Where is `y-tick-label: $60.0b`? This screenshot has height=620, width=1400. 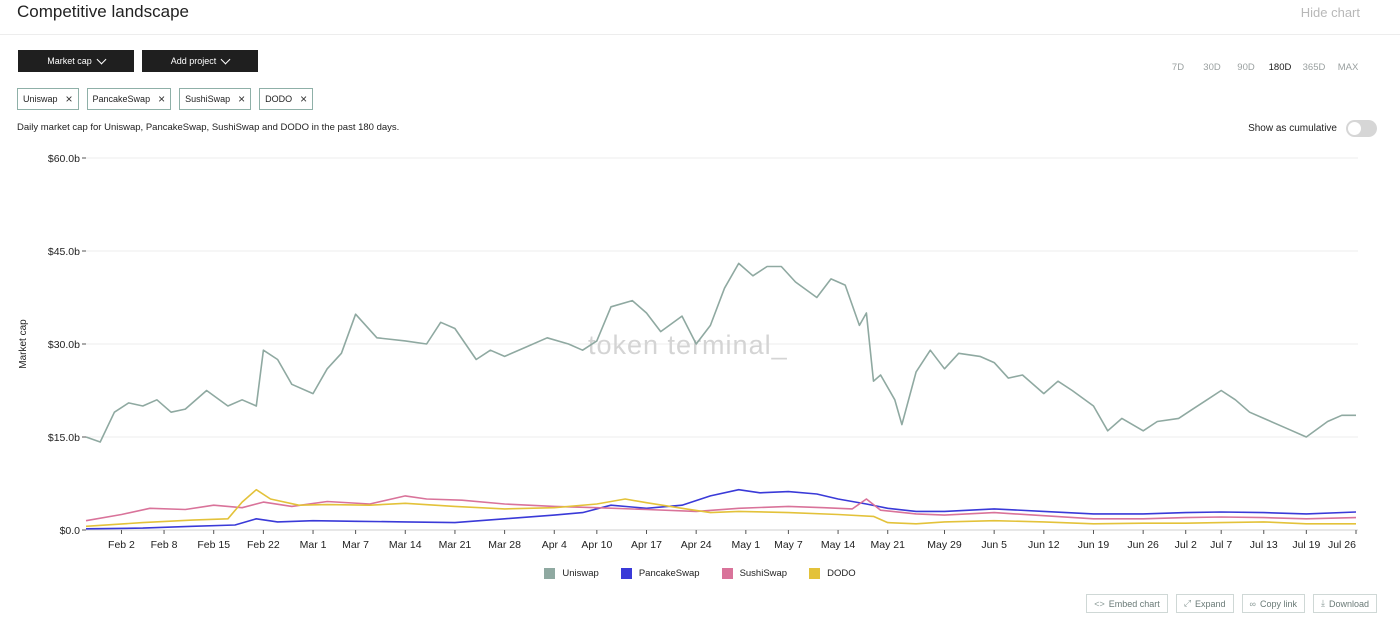
y-tick-label: $60.0b is located at coordinates (64, 159).